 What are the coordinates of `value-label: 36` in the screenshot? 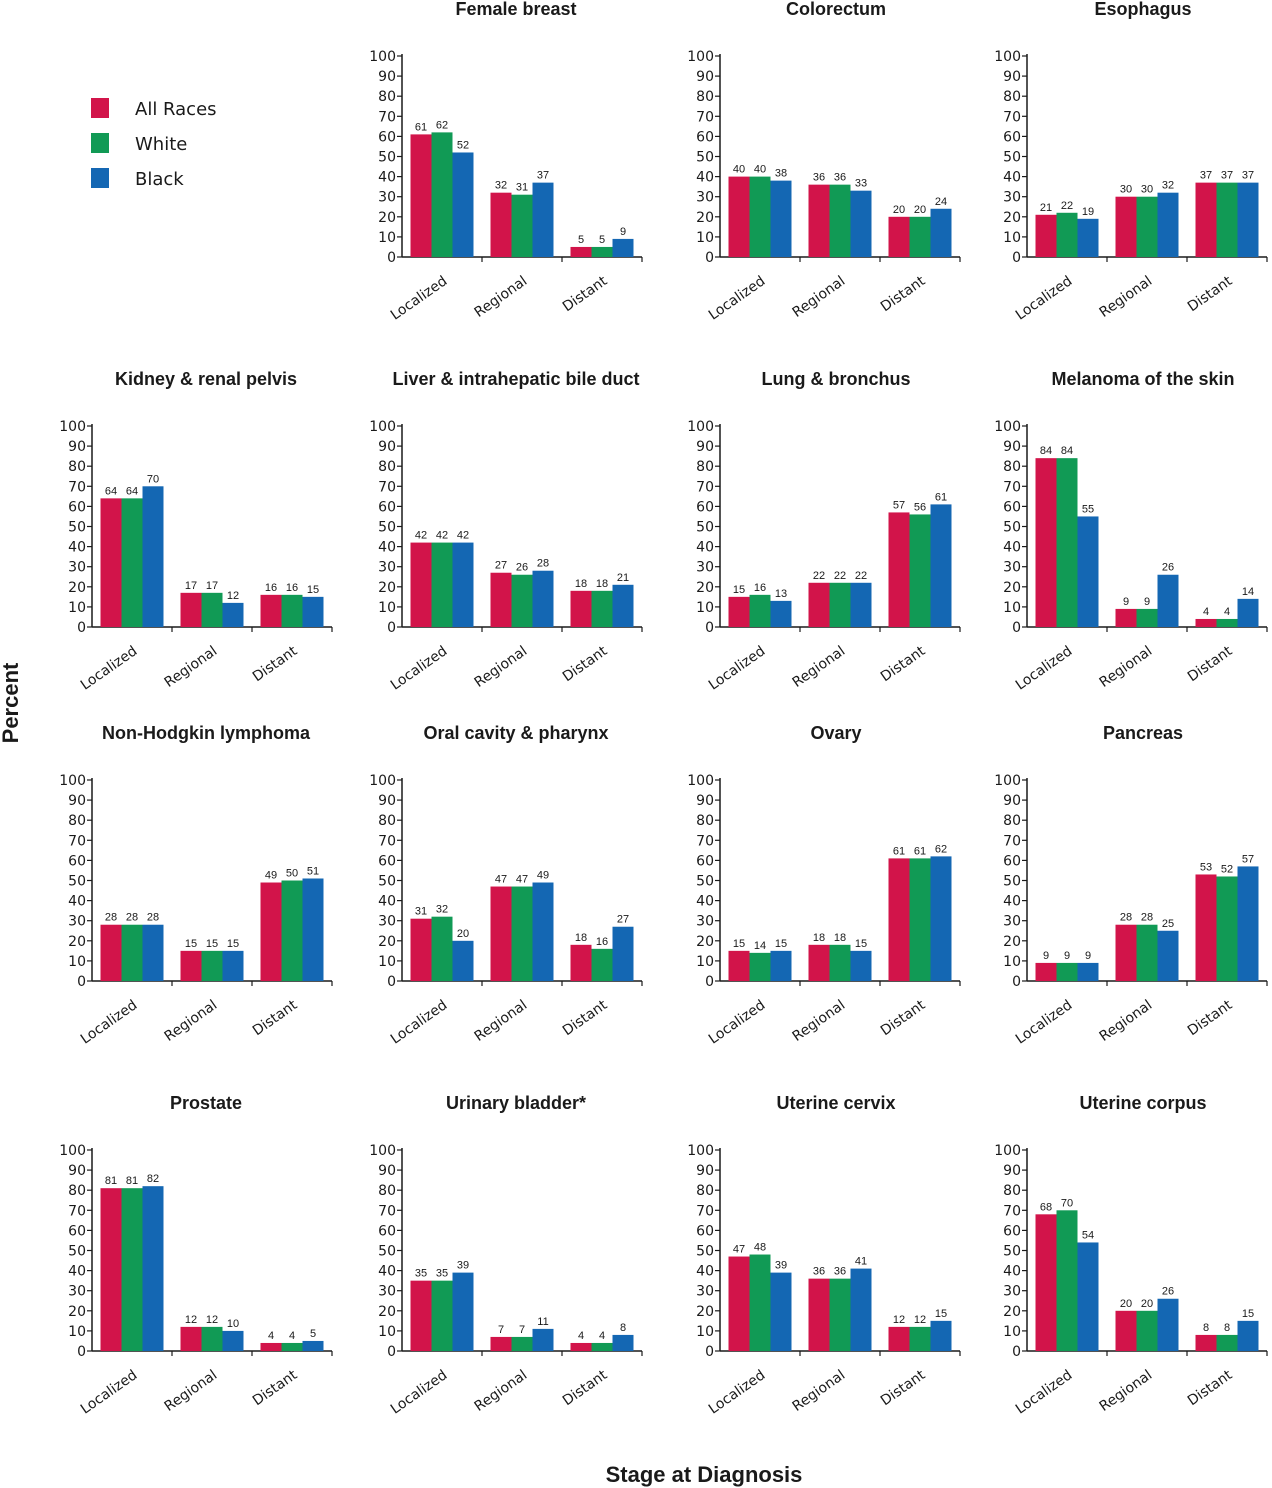 It's located at (840, 178).